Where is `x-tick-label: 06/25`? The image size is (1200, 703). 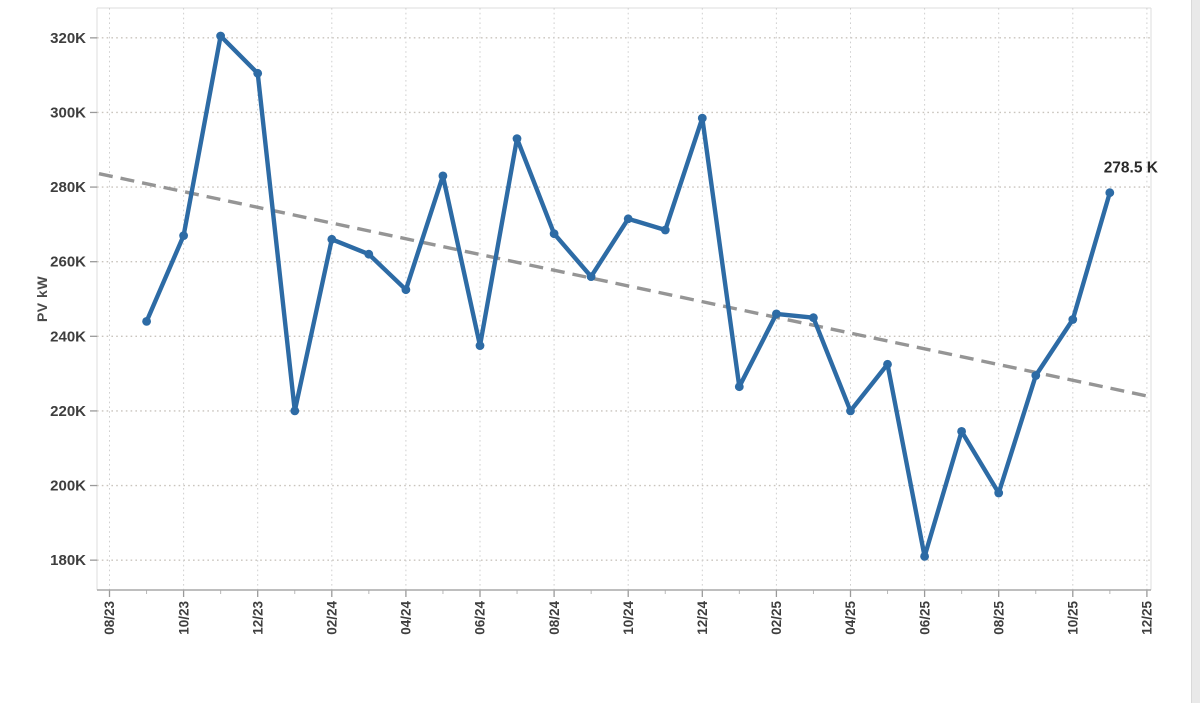
x-tick-label: 06/25 is located at coordinates (924, 618).